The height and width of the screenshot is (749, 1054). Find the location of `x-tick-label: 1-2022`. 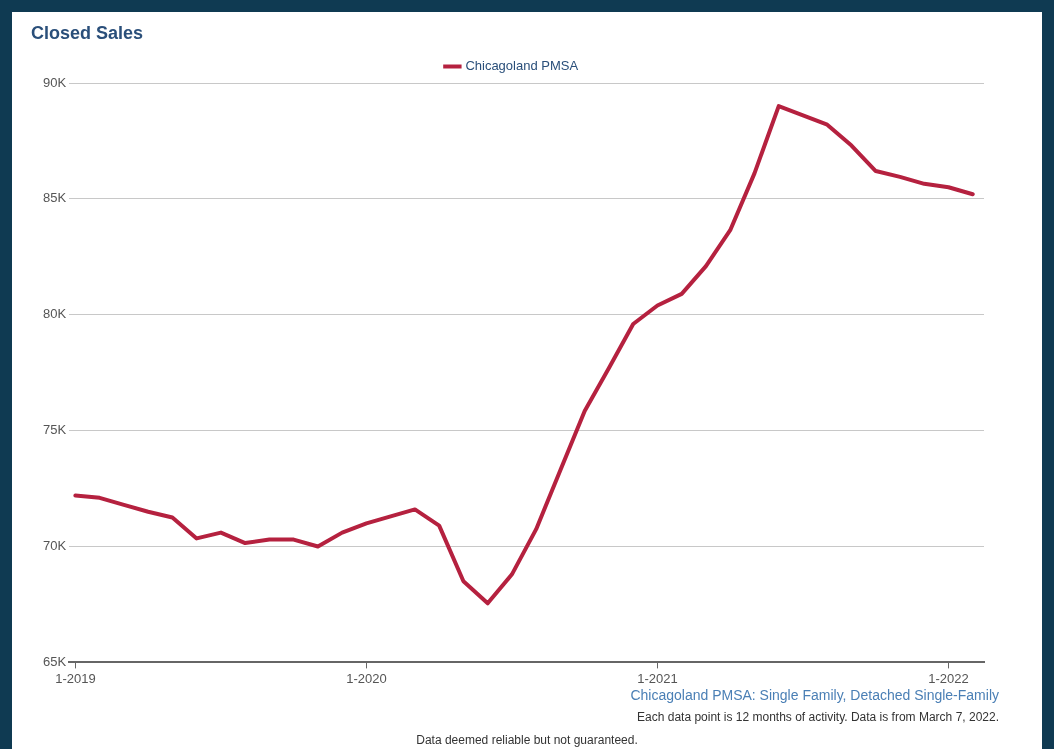

x-tick-label: 1-2022 is located at coordinates (948, 678).